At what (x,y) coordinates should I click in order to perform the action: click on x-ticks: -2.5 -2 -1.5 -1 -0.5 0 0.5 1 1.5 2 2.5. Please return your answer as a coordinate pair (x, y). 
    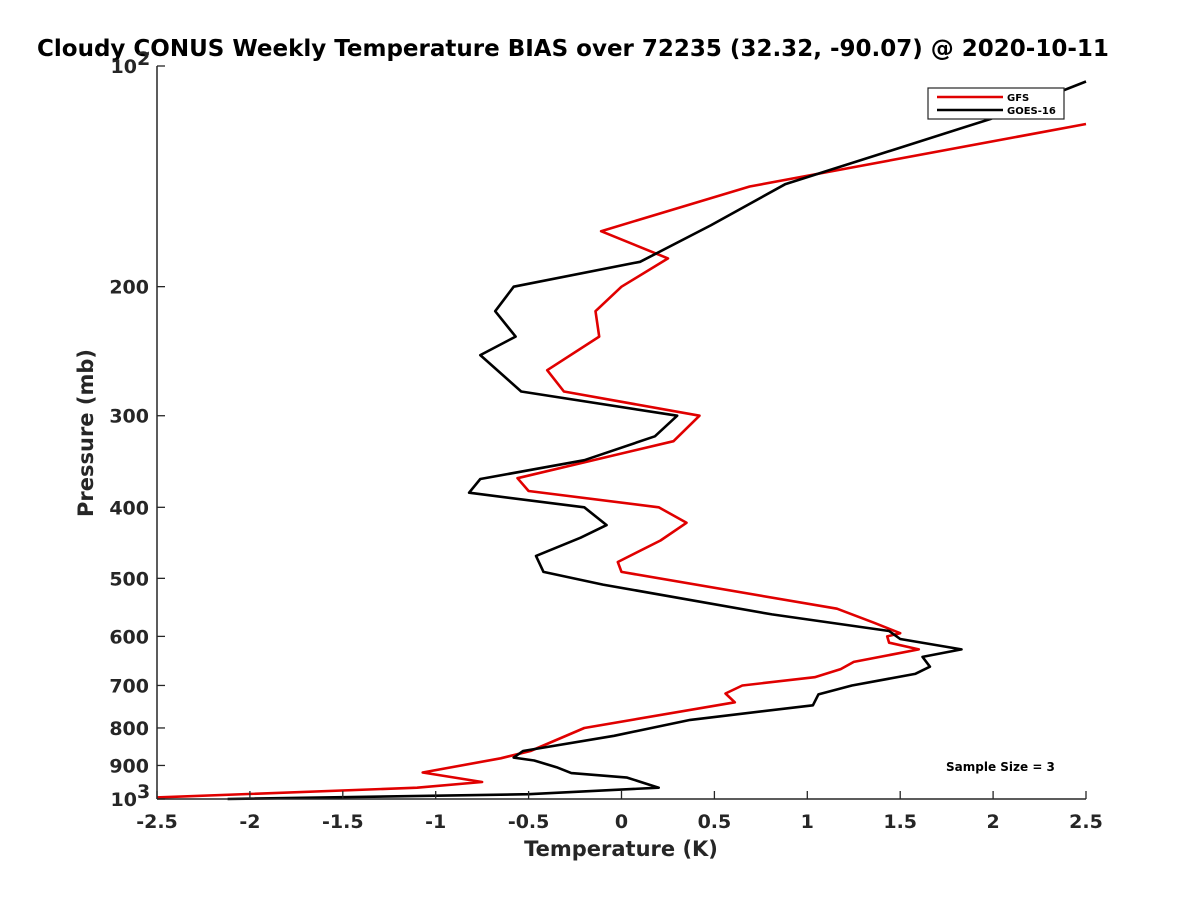
    Looking at the image, I should click on (619, 812).